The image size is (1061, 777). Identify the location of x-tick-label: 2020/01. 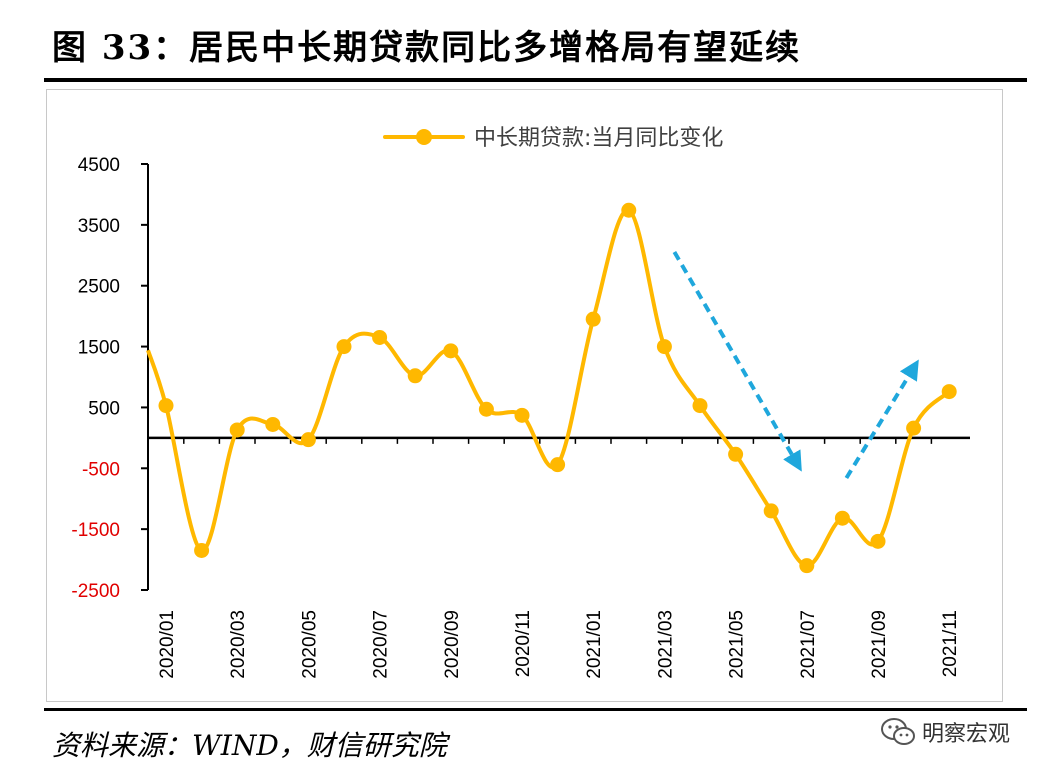
(167, 644).